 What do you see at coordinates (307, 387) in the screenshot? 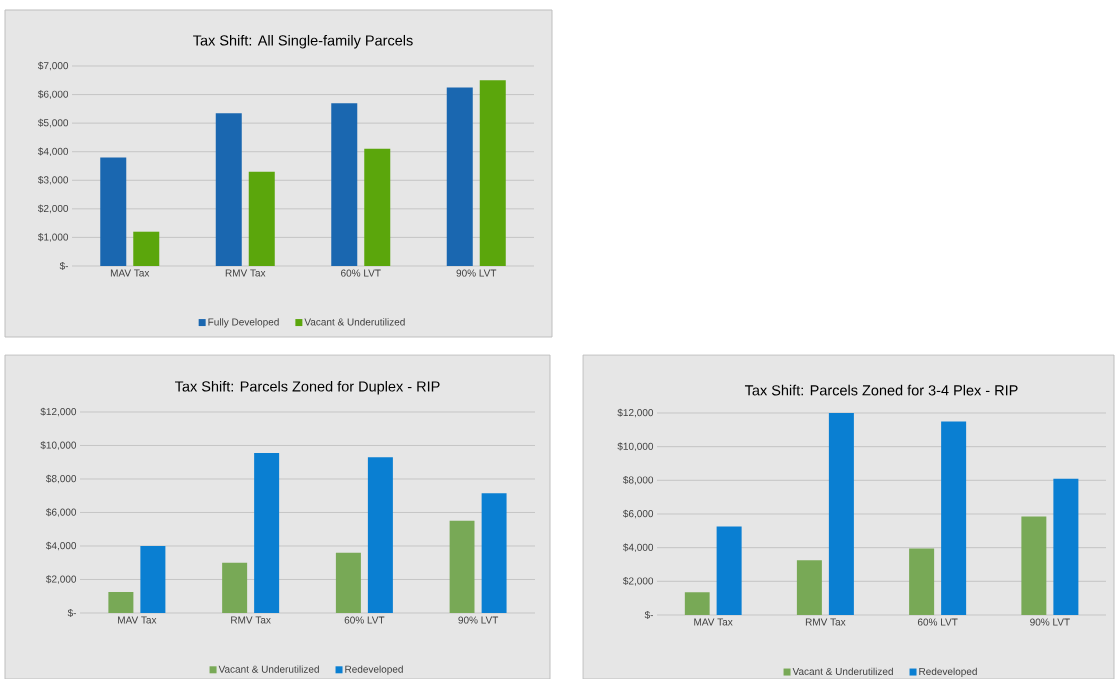
I see `chart-title: Tax Shift: Parcels Zoned for Duplex - RIP` at bounding box center [307, 387].